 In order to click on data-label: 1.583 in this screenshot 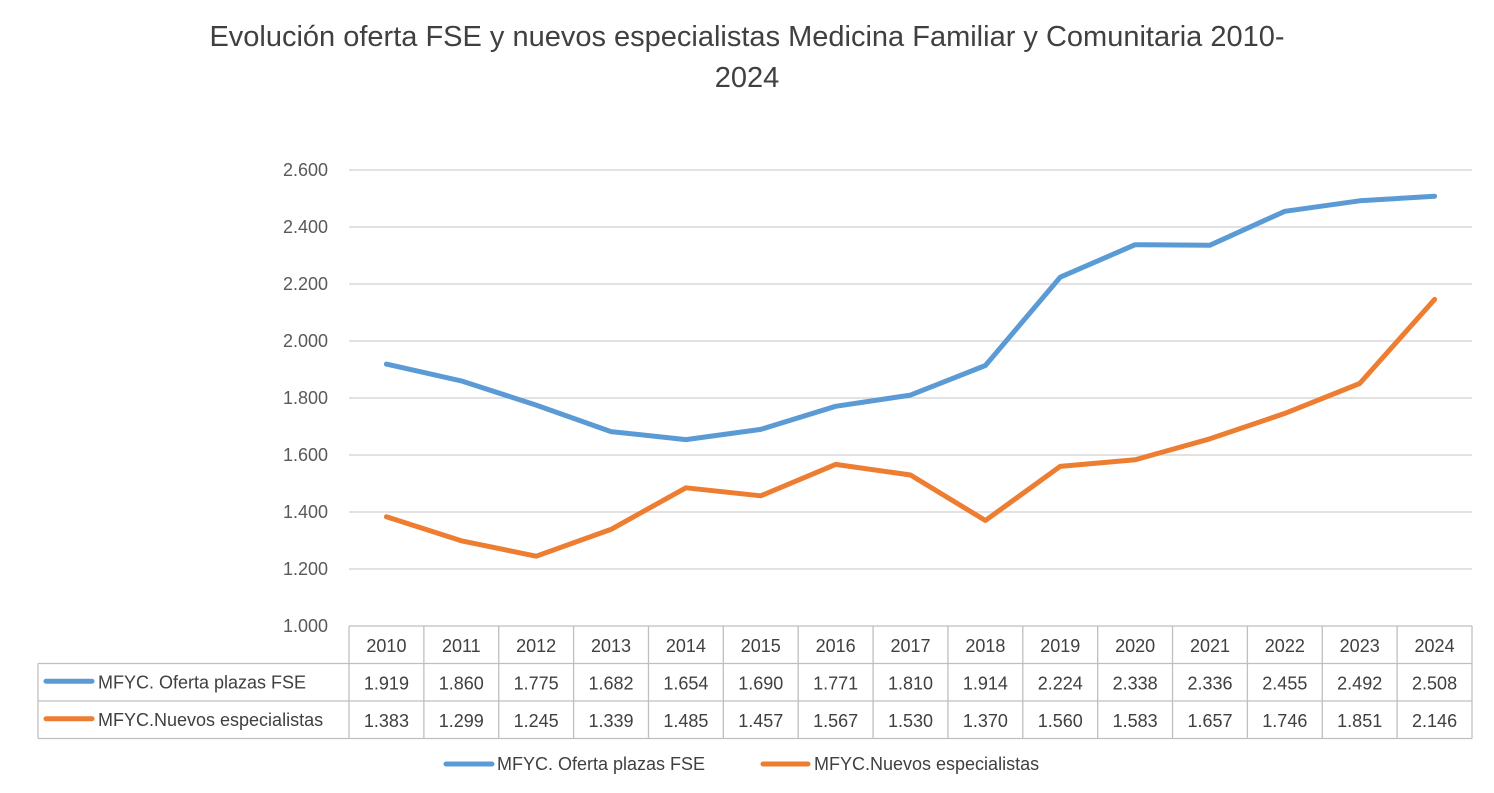, I will do `click(1135, 721)`.